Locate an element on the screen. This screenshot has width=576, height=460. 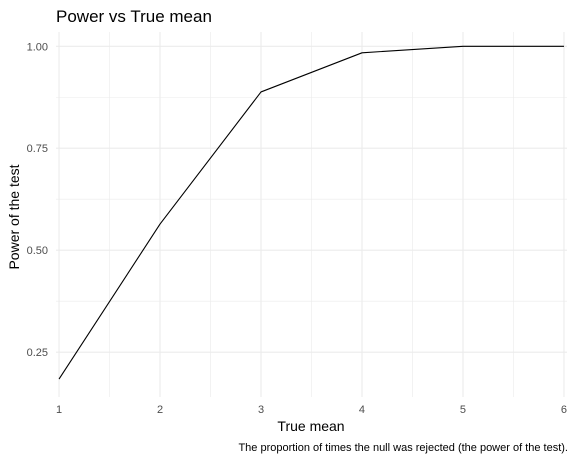
x-axis-title: True mean is located at coordinates (310, 426).